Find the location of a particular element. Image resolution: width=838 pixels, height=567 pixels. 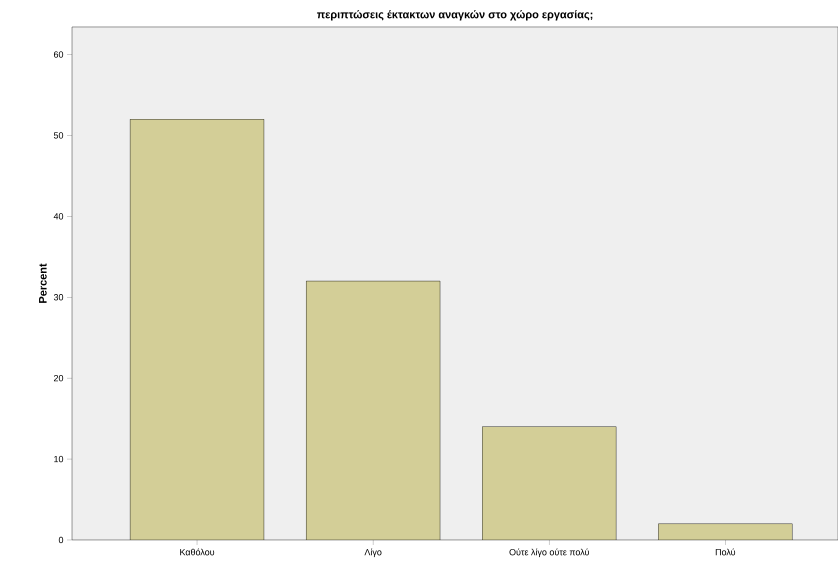

x-tick-label: Καθόλου is located at coordinates (197, 552).